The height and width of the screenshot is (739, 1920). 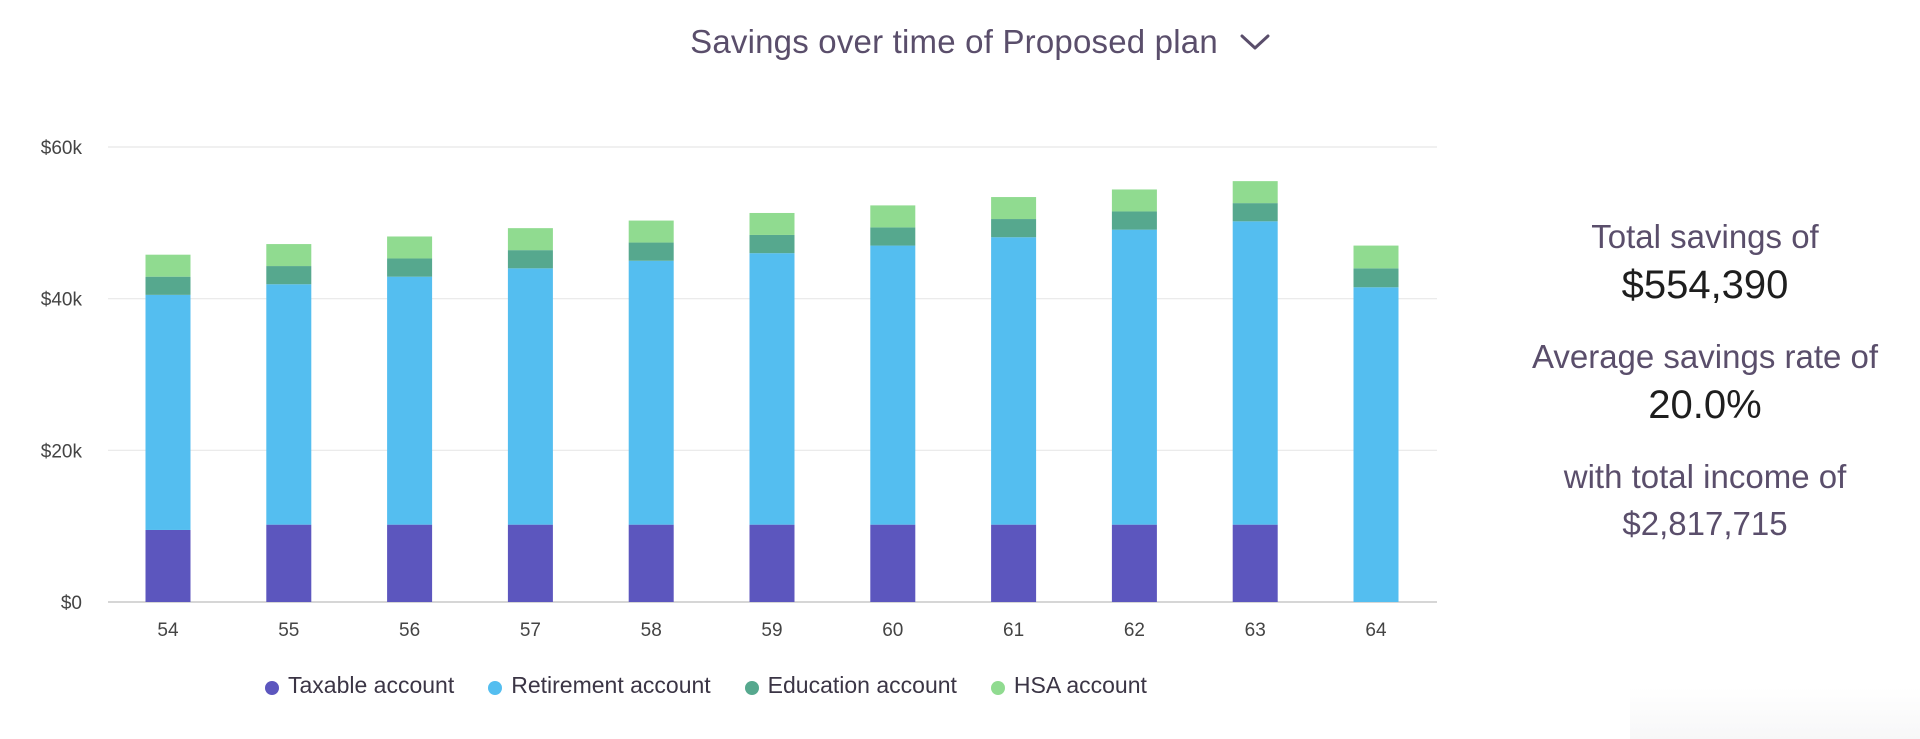 What do you see at coordinates (168, 630) in the screenshot?
I see `x-tick-label: 54` at bounding box center [168, 630].